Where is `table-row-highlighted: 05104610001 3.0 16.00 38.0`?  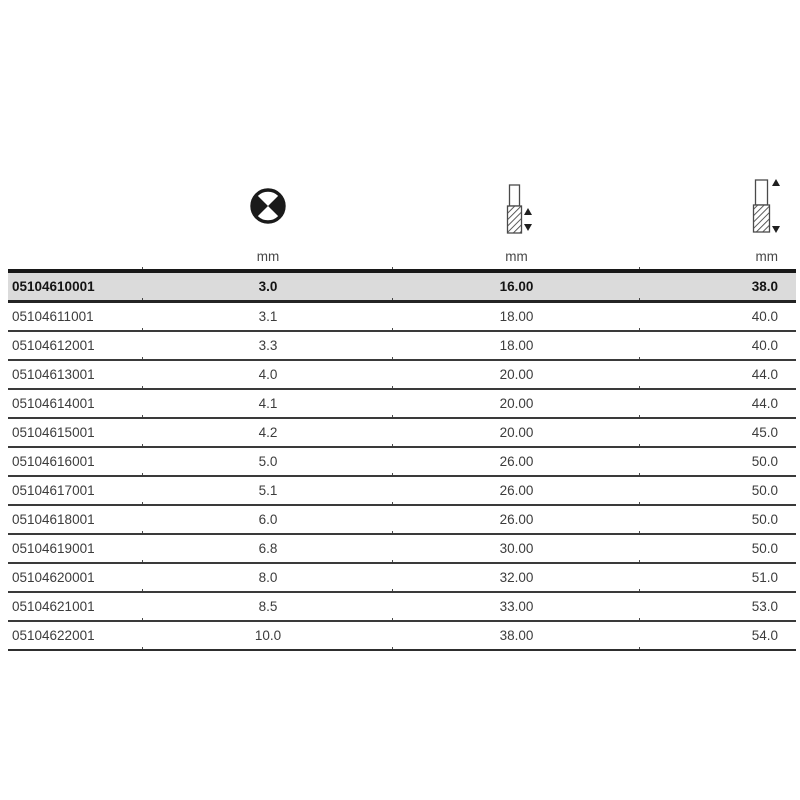
table-row-highlighted: 05104610001 3.0 16.00 38.0 is located at coordinates (402, 286).